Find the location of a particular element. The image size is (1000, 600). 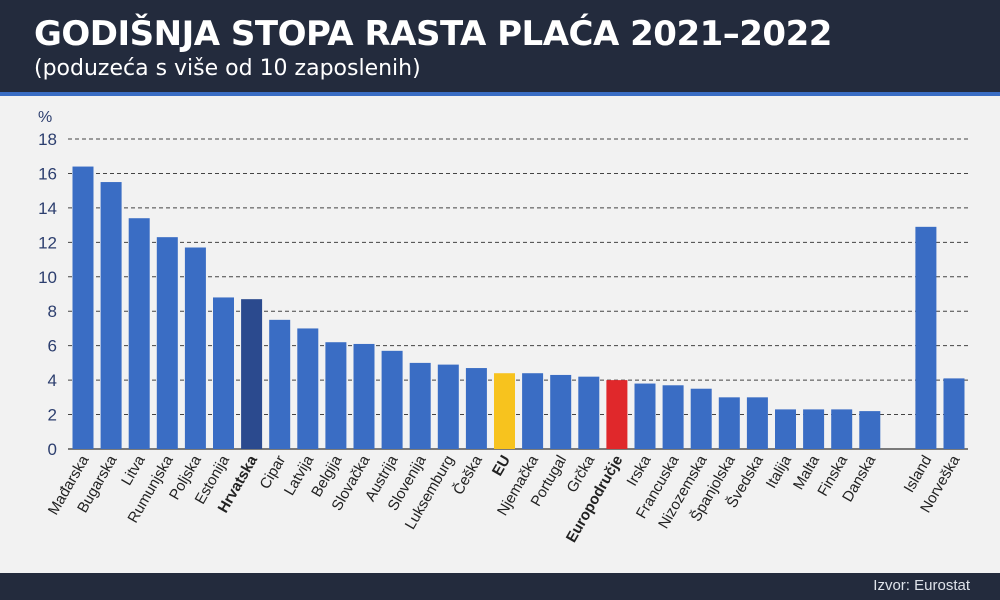

footer-bar: Izvor: Eurostat is located at coordinates (500, 586).